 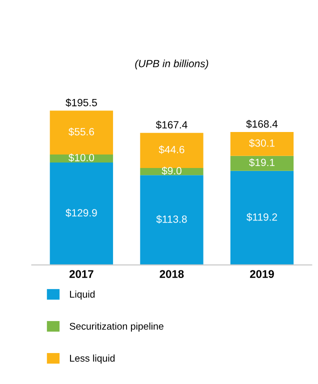 What do you see at coordinates (171, 65) in the screenshot?
I see `chart-title: (UPB in billions)` at bounding box center [171, 65].